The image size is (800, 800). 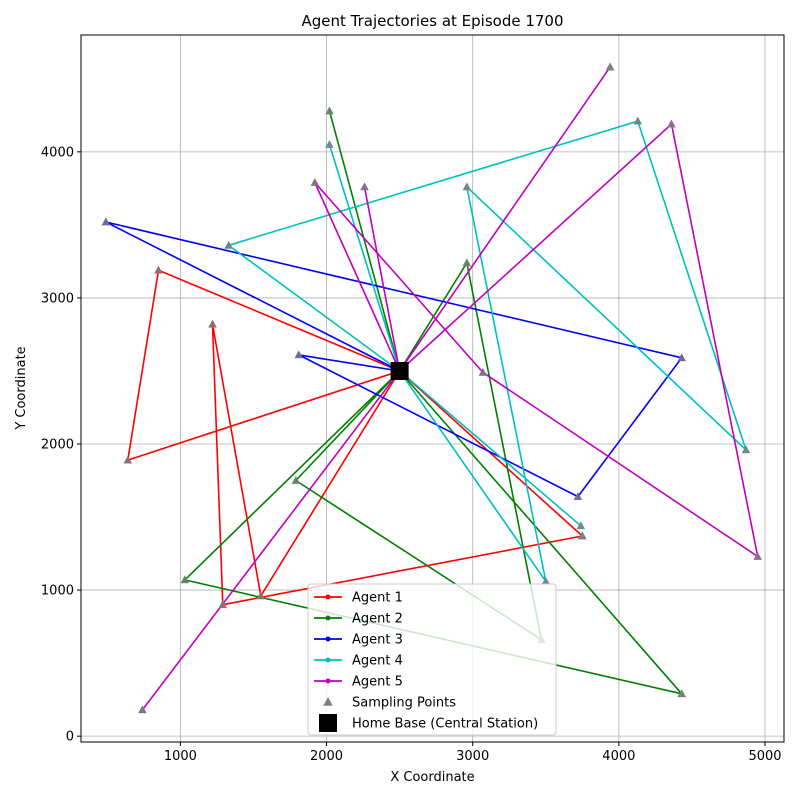 I want to click on x-tick-label: 1000, so click(x=180, y=756).